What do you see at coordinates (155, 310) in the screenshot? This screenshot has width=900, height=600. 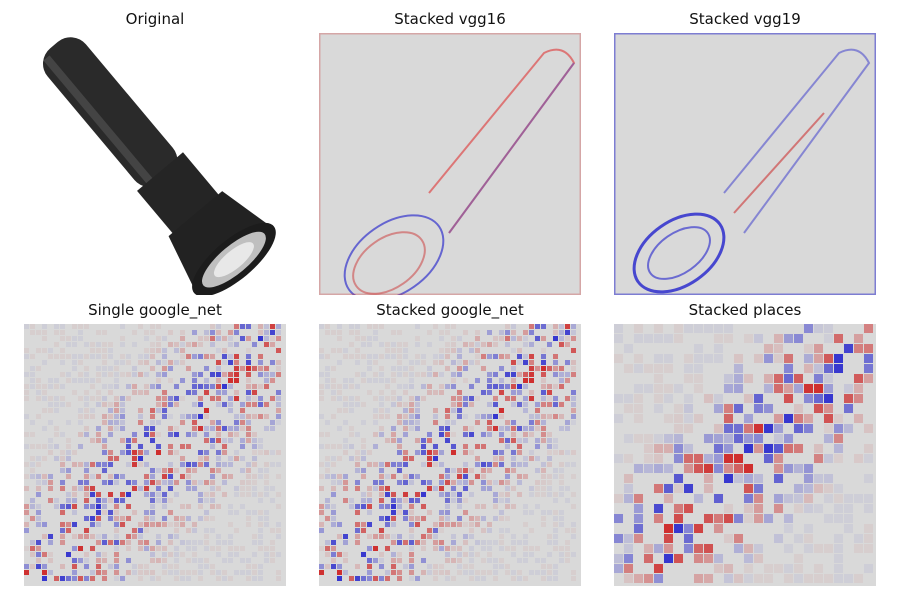 I see `panel-title-single-googlenet: Single google_net` at bounding box center [155, 310].